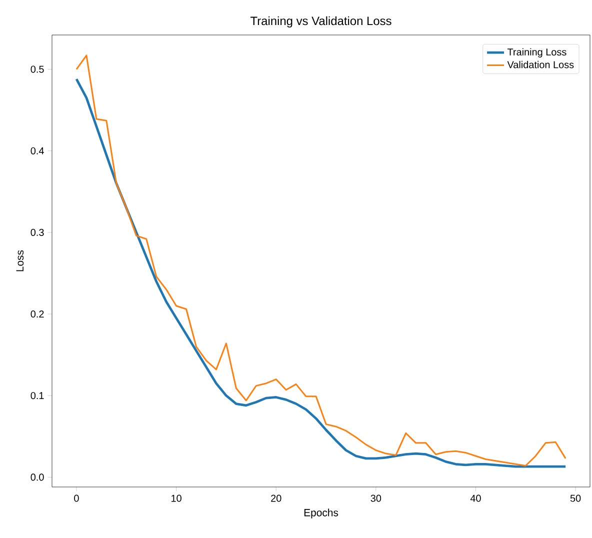 Image resolution: width=592 pixels, height=538 pixels. I want to click on x-tick-label: 50, so click(575, 498).